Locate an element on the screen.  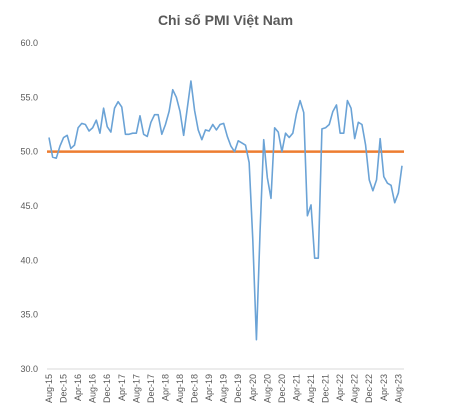
y-tick-label: 40.0 is located at coordinates (29, 260).